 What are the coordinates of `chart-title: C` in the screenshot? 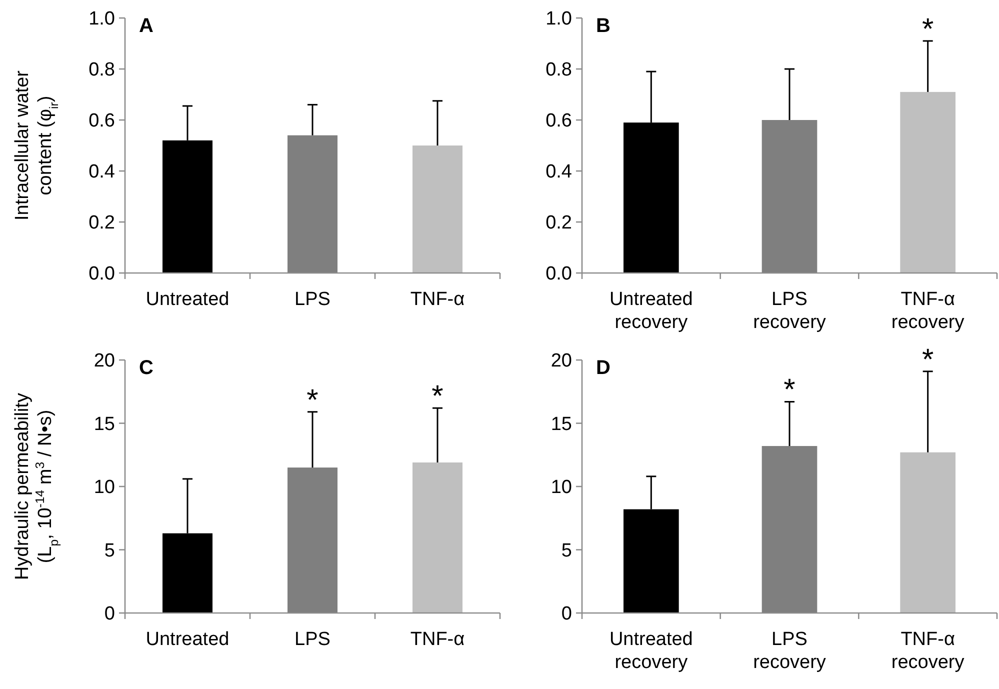 It's located at (146, 368).